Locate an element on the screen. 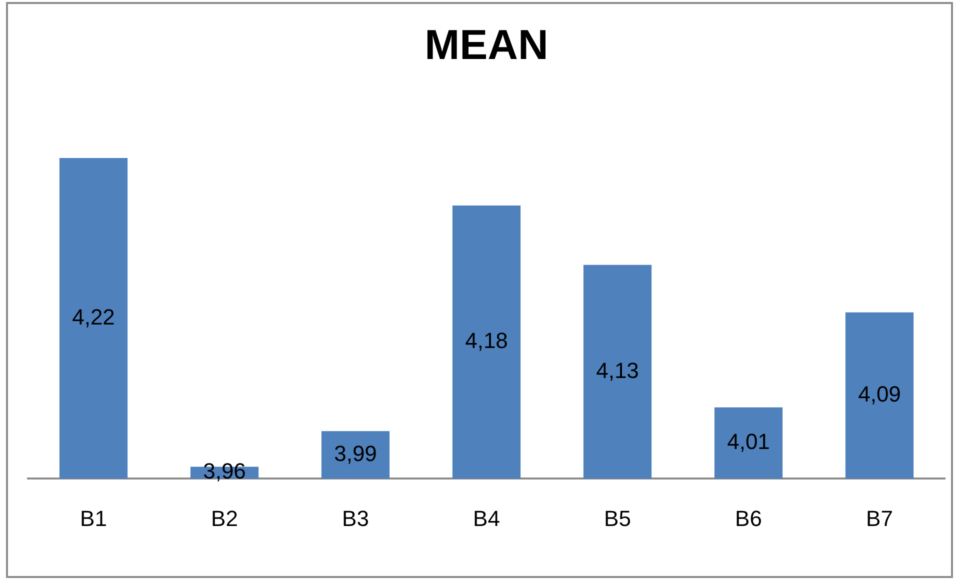 The image size is (959, 581). x-tick-label: B5 is located at coordinates (617, 518).